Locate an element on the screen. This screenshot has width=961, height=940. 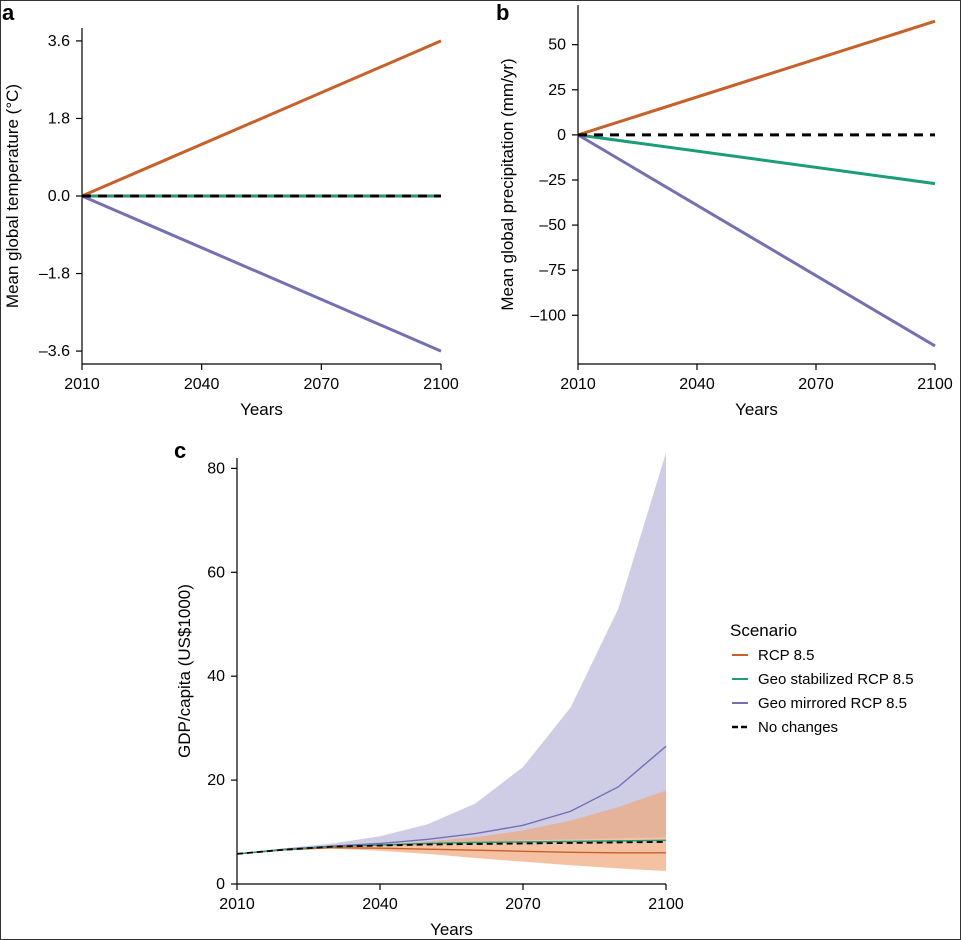
y-tick-label: 20 is located at coordinates (216, 780).